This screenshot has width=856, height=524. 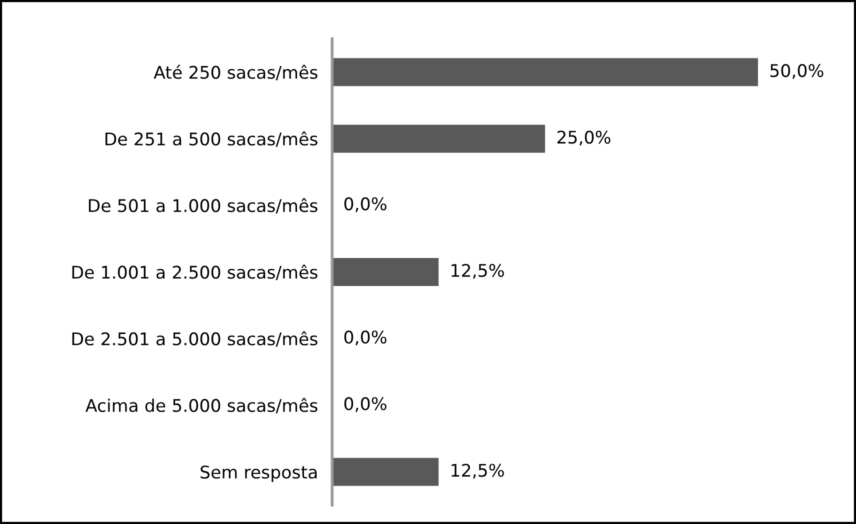 I want to click on y-tick-label: De 501 a 1.000 sacas/mês, so click(x=203, y=206).